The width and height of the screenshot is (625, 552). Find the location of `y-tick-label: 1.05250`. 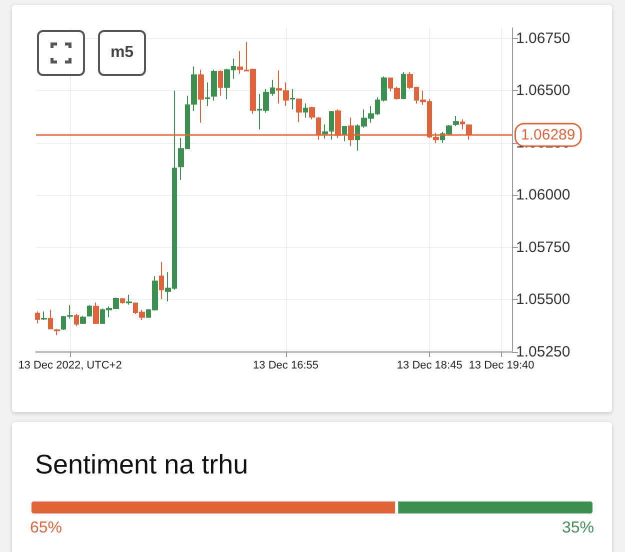

y-tick-label: 1.05250 is located at coordinates (543, 352).